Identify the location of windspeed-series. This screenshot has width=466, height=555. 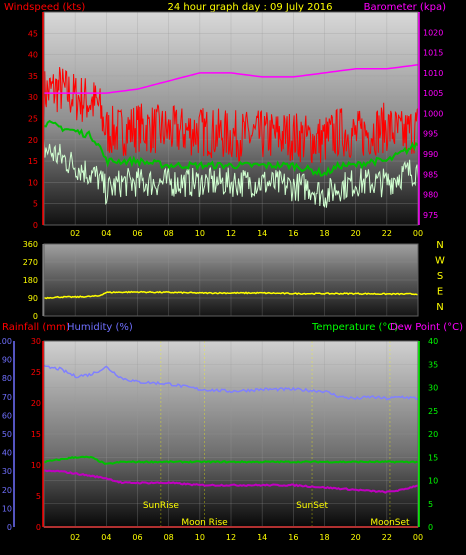
(231, 115).